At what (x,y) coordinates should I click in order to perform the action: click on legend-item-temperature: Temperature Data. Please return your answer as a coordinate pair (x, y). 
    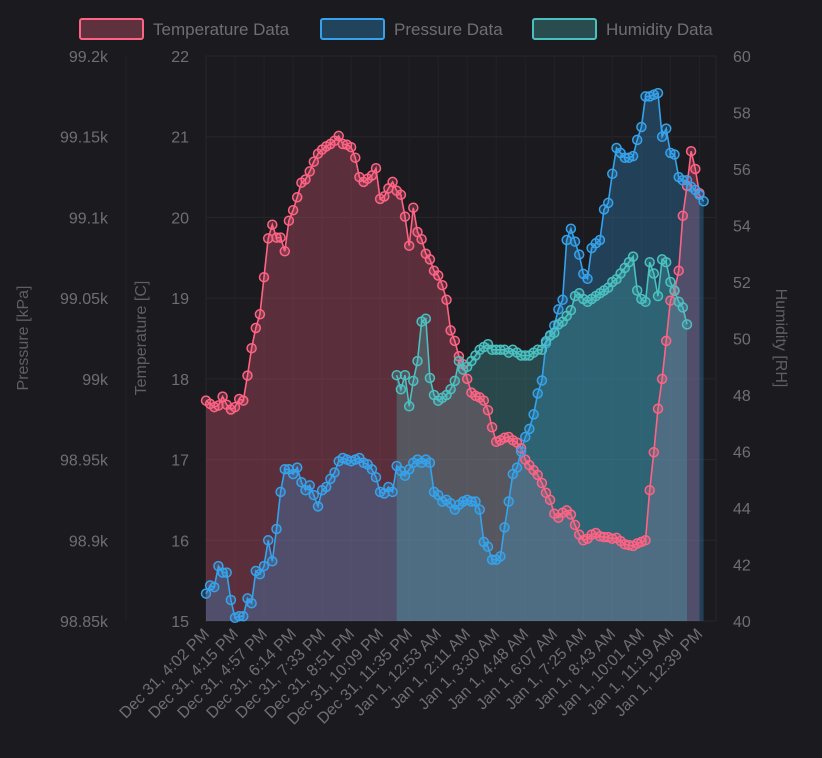
    Looking at the image, I should click on (184, 29).